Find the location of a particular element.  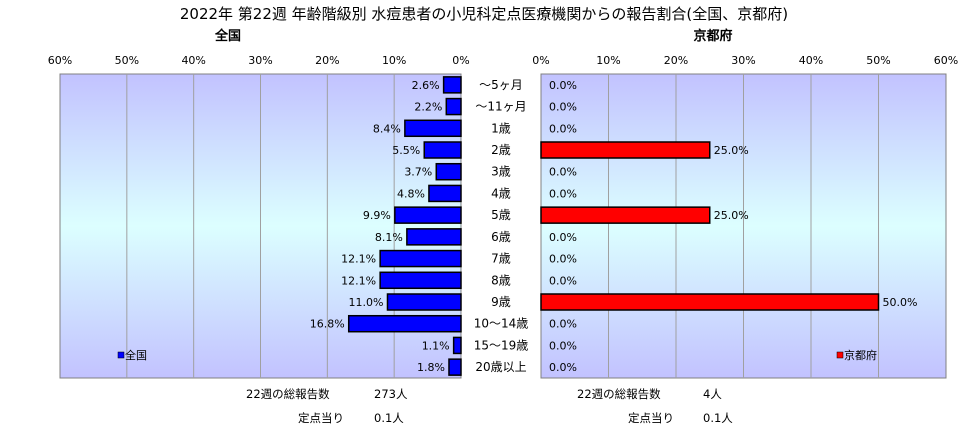

national-data-label: 2.2% is located at coordinates (428, 107).